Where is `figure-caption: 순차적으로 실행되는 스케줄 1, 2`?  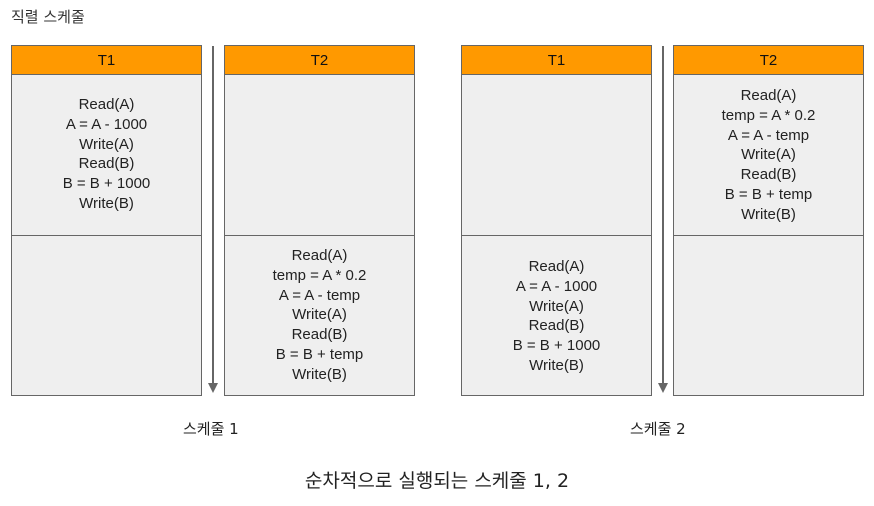 figure-caption: 순차적으로 실행되는 스케줄 1, 2 is located at coordinates (437, 481).